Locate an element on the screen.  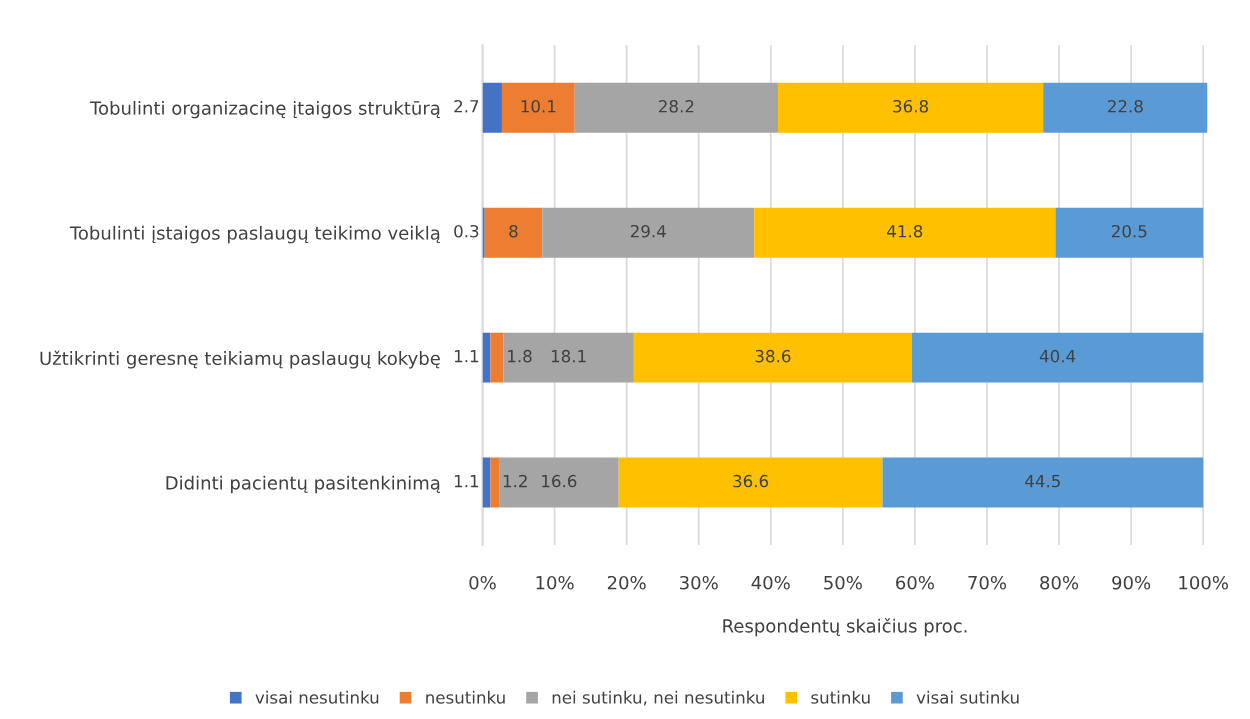
data-label: 8 is located at coordinates (513, 231).